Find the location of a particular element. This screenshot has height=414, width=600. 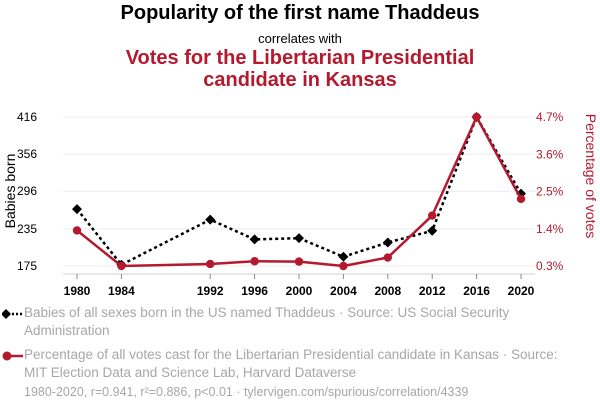

y-left-tick-label: 296 is located at coordinates (27, 191).